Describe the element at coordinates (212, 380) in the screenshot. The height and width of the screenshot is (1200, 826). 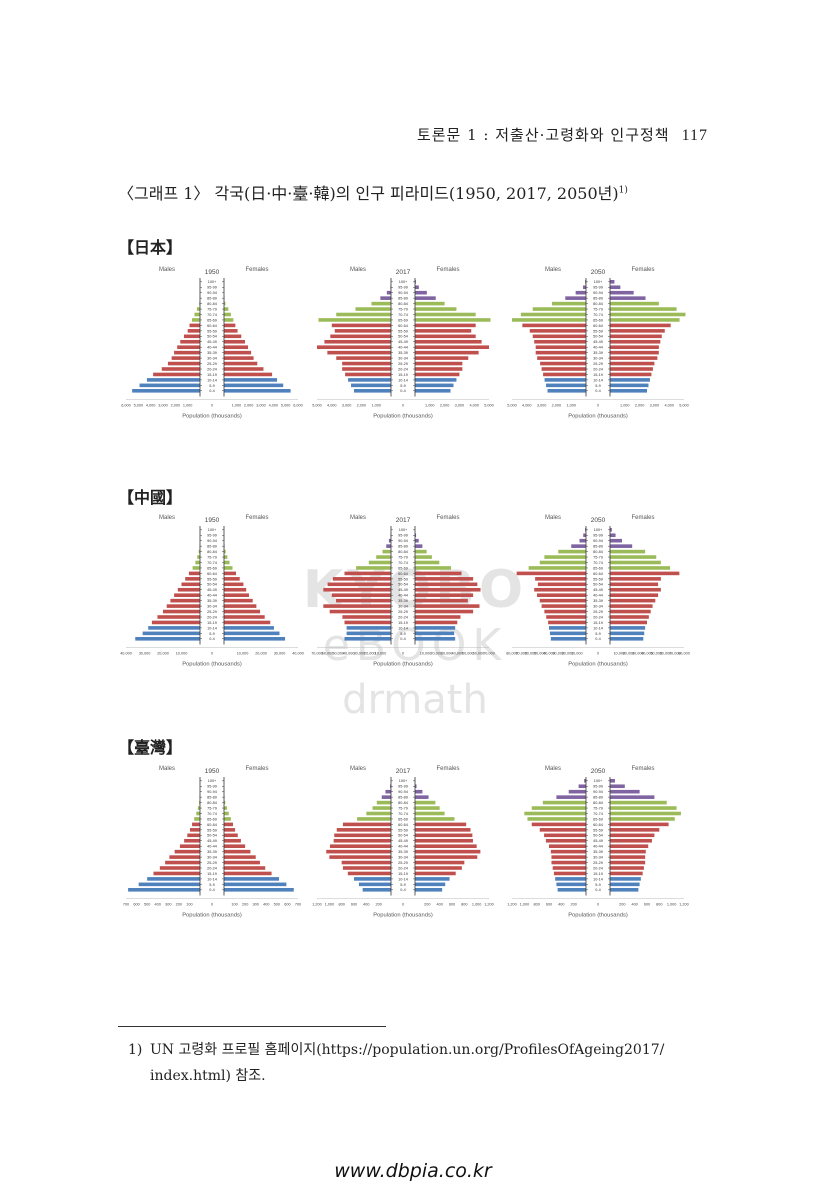
I see `c0-1950-age-label-10-14: 10-14` at that location.